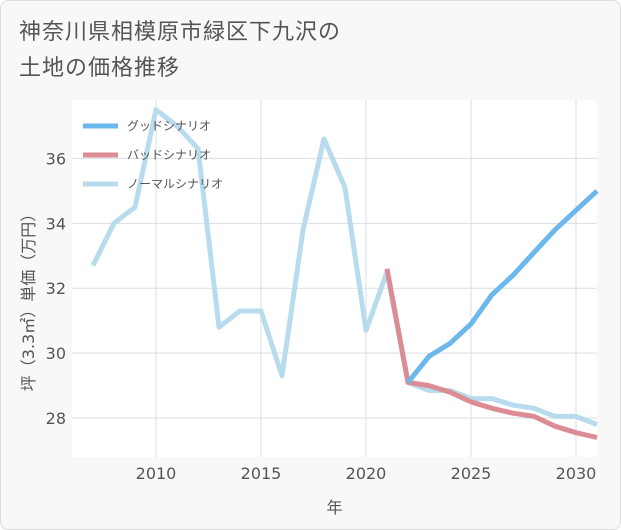 This screenshot has height=530, width=621. Describe the element at coordinates (56, 158) in the screenshot. I see `y-tick-label: 36` at that location.